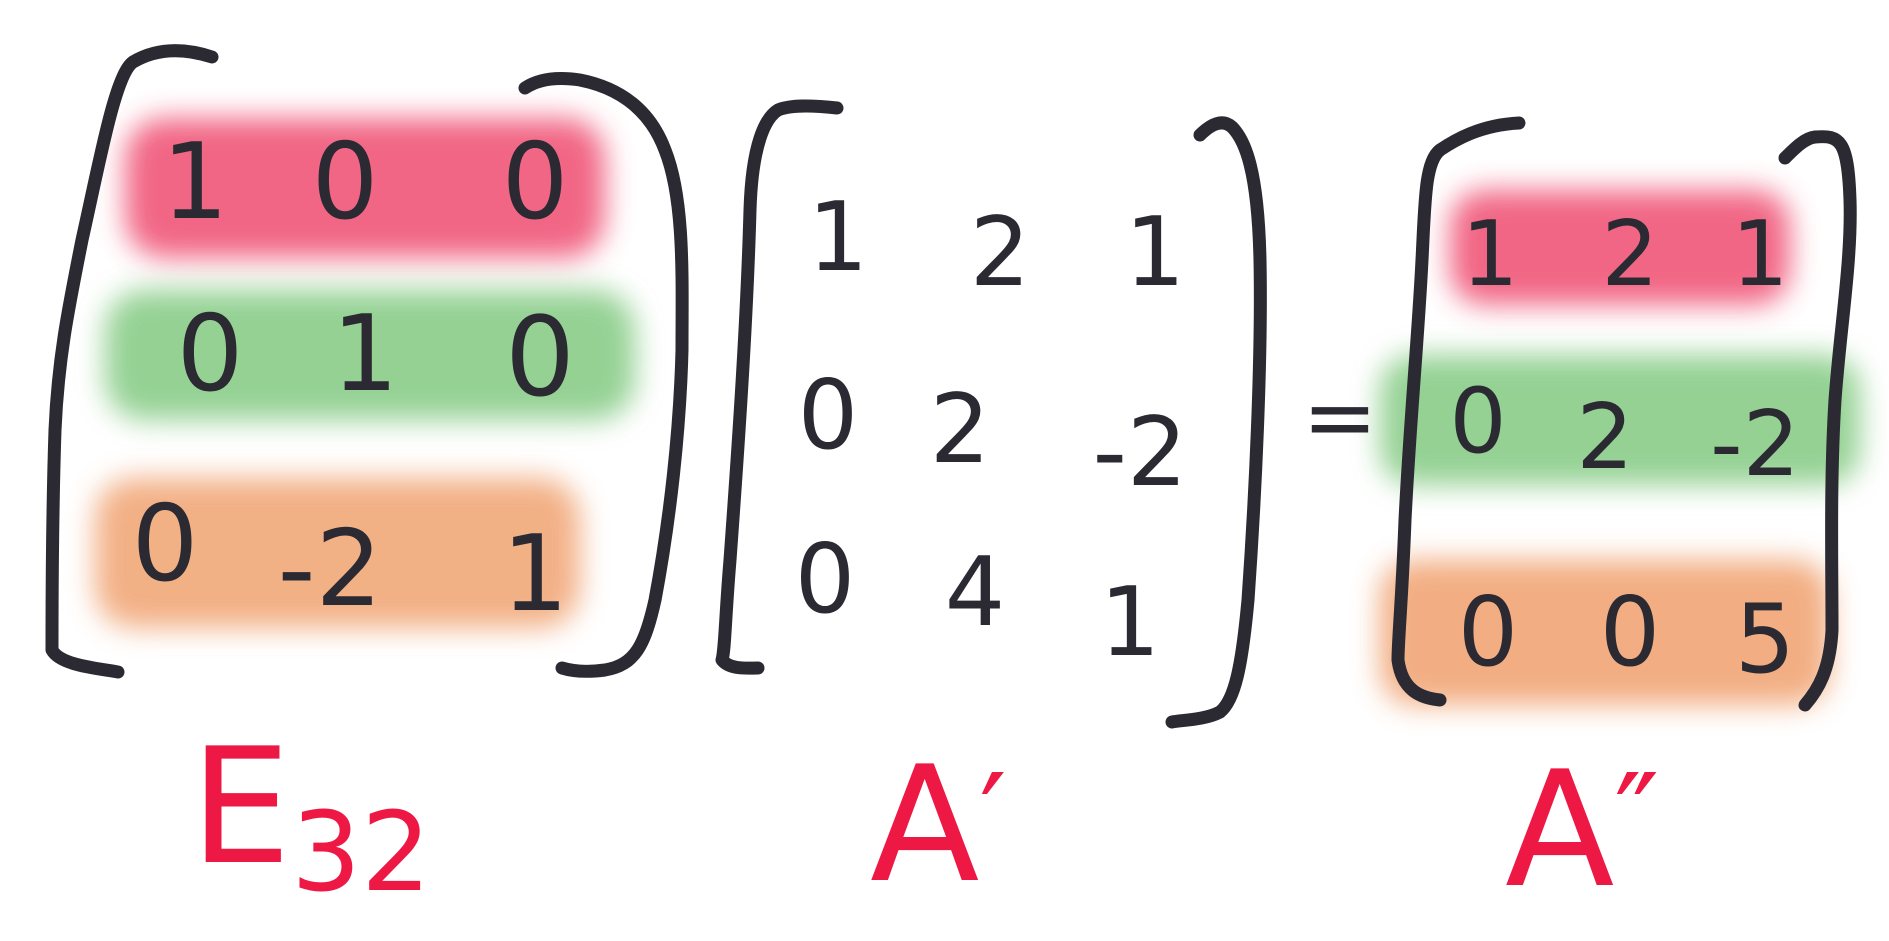  What do you see at coordinates (838, 238) in the screenshot?
I see `a-prime-entry-r1c1: 1` at bounding box center [838, 238].